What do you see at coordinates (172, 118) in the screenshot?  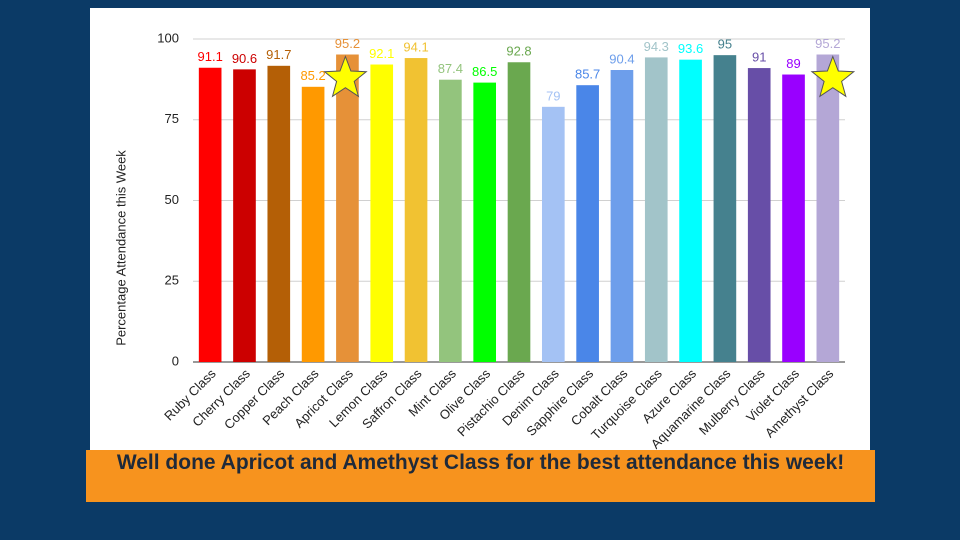 I see `y-tick-label: 75` at bounding box center [172, 118].